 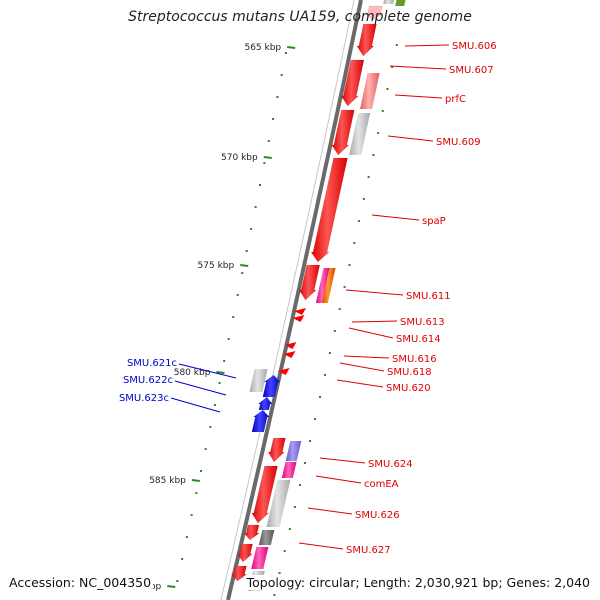 What do you see at coordinates (418, 339) in the screenshot?
I see `gene-label: SMU.614` at bounding box center [418, 339].